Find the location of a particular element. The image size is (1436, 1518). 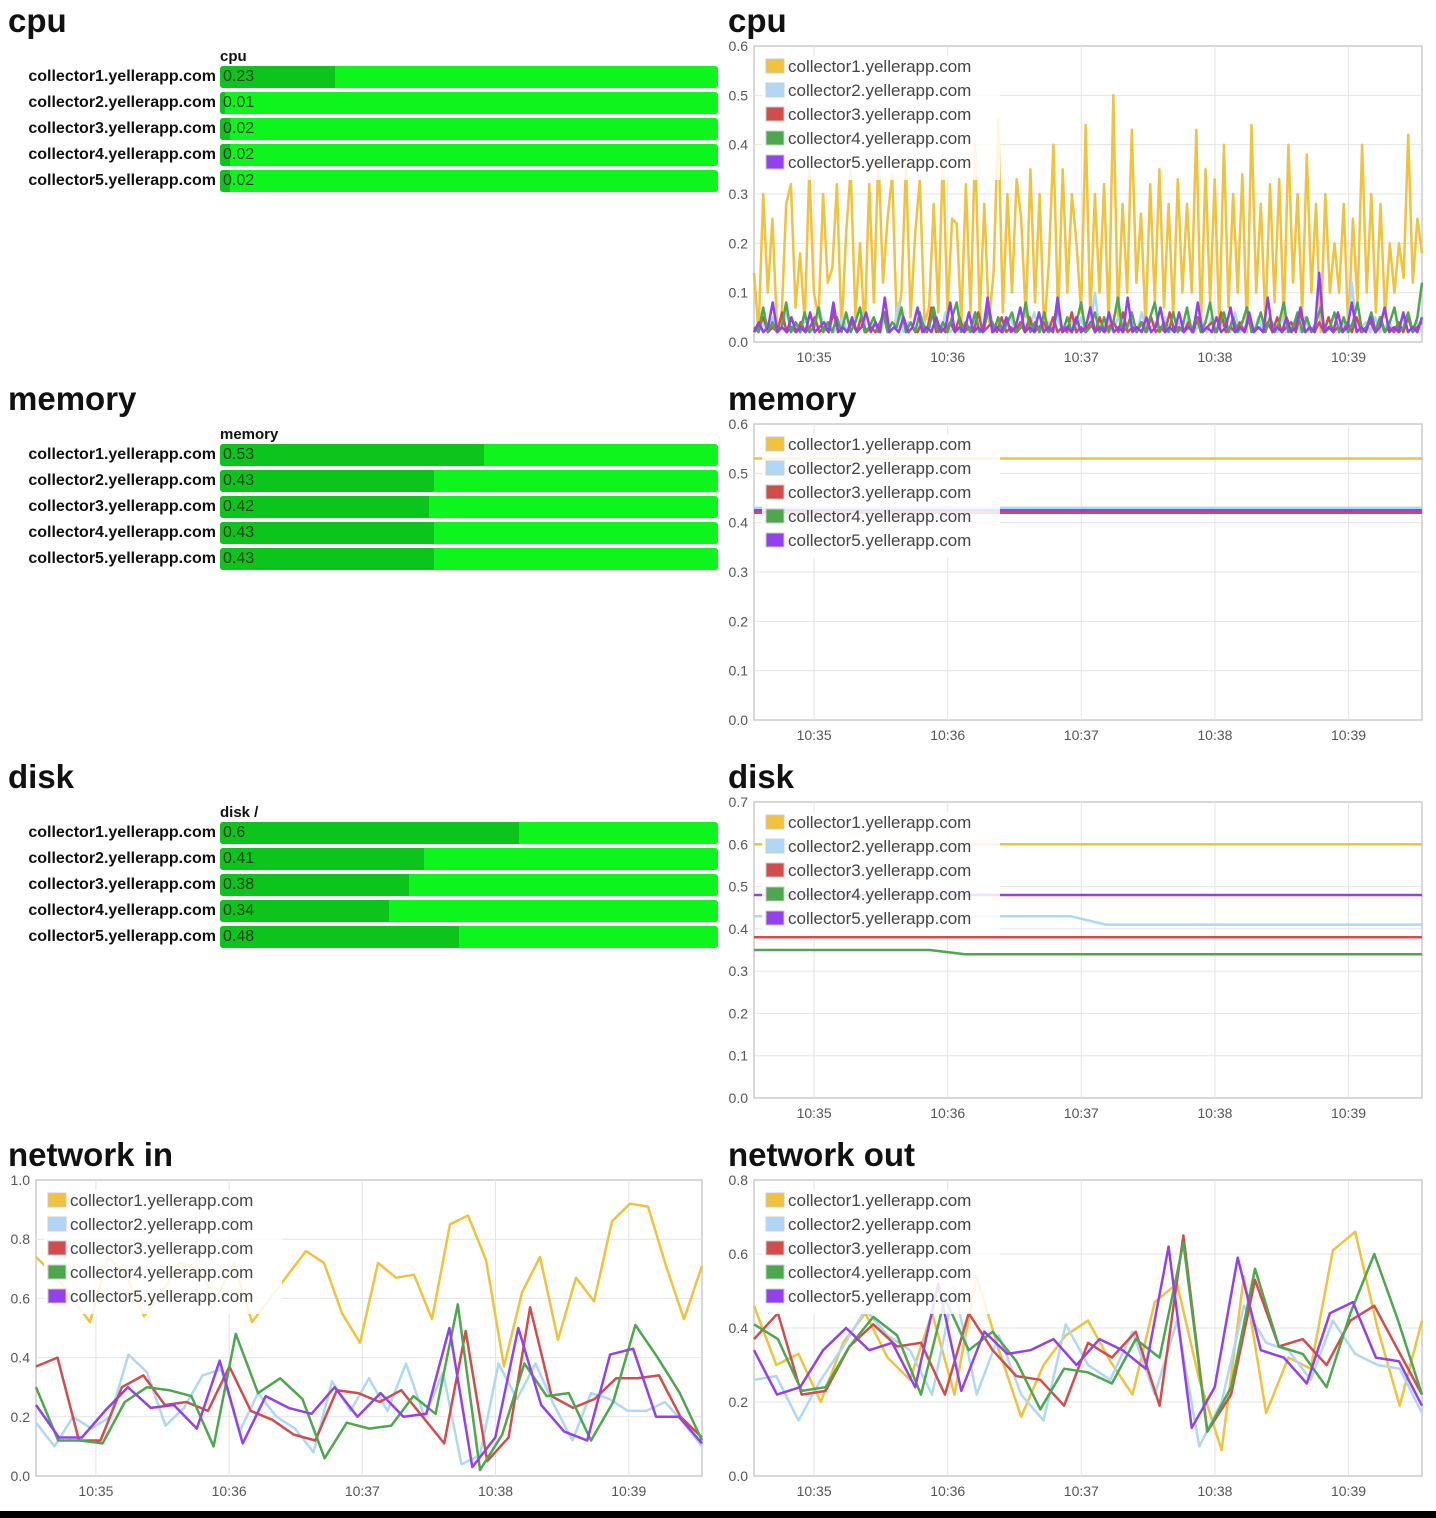

disk-bars-title: disk is located at coordinates (41, 776).